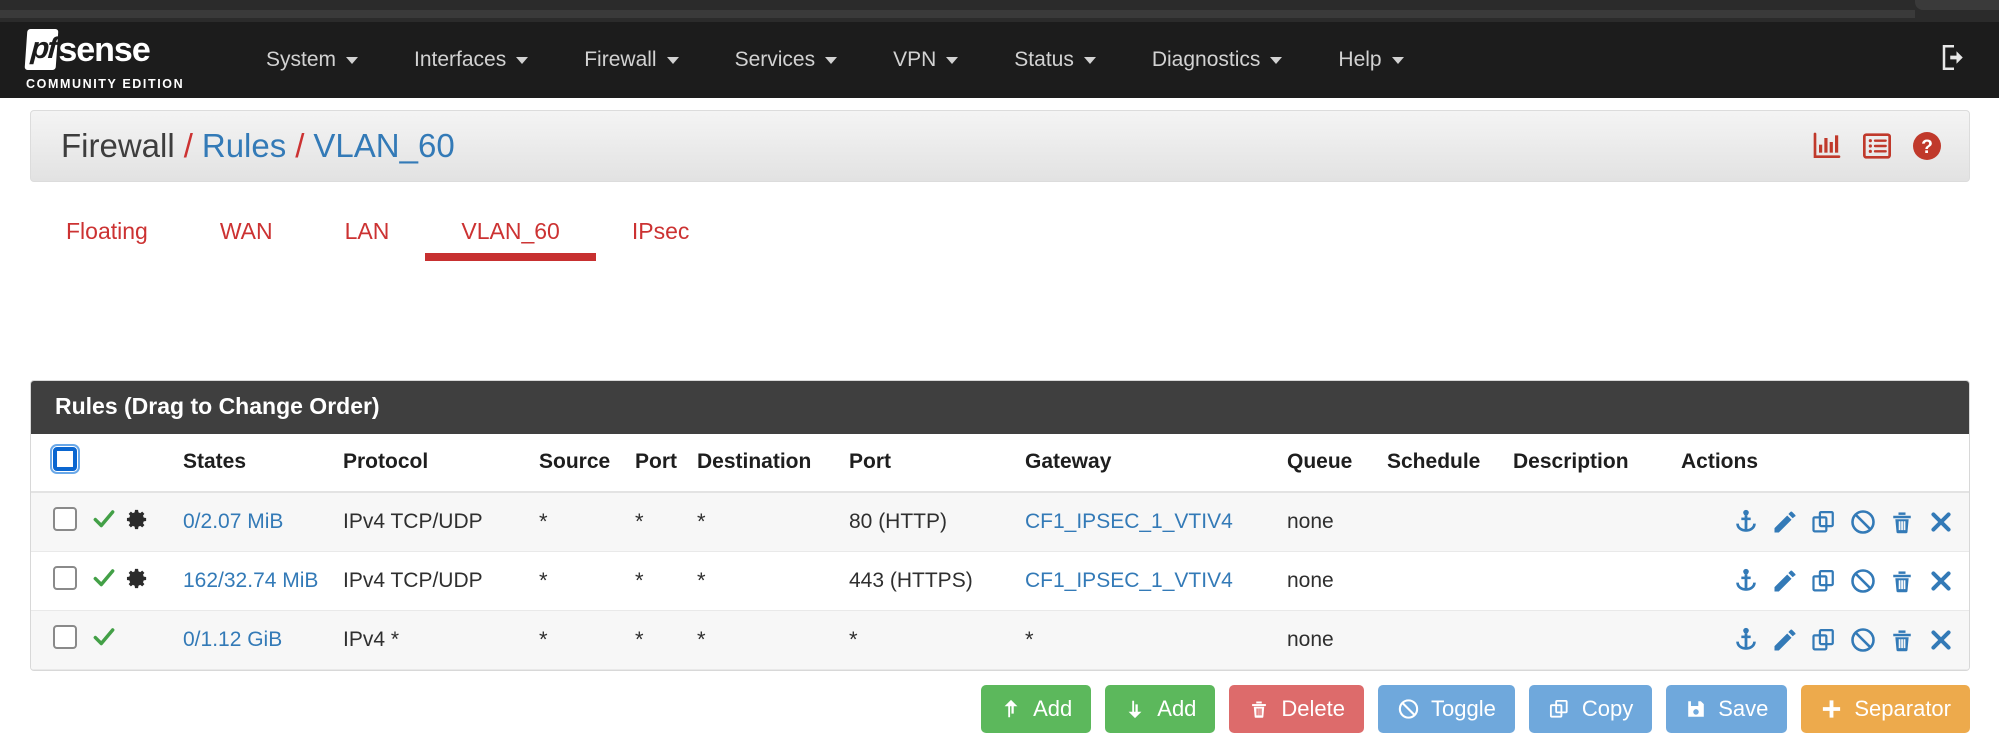 This screenshot has width=1999, height=753. Describe the element at coordinates (661, 233) in the screenshot. I see `tab-ipsec: IPsec` at that location.